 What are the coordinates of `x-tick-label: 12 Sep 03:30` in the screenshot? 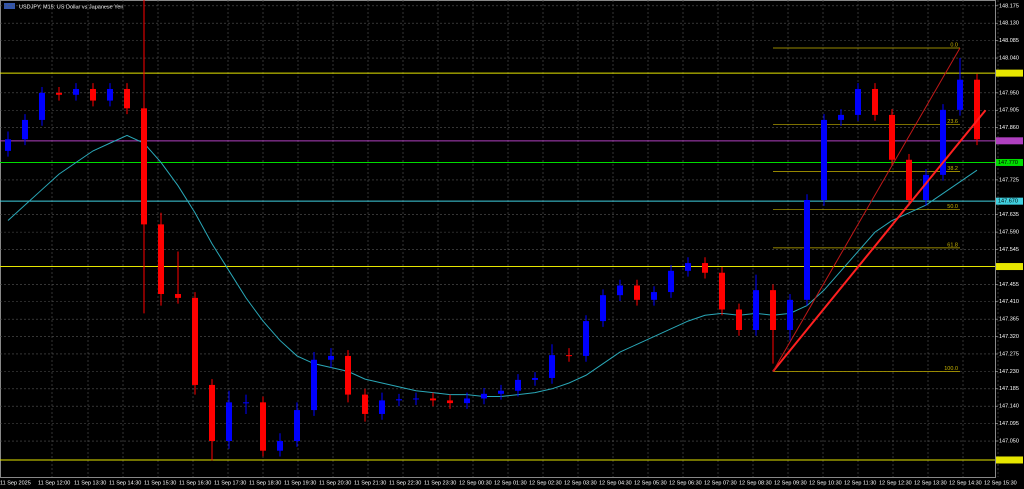 It's located at (580, 483).